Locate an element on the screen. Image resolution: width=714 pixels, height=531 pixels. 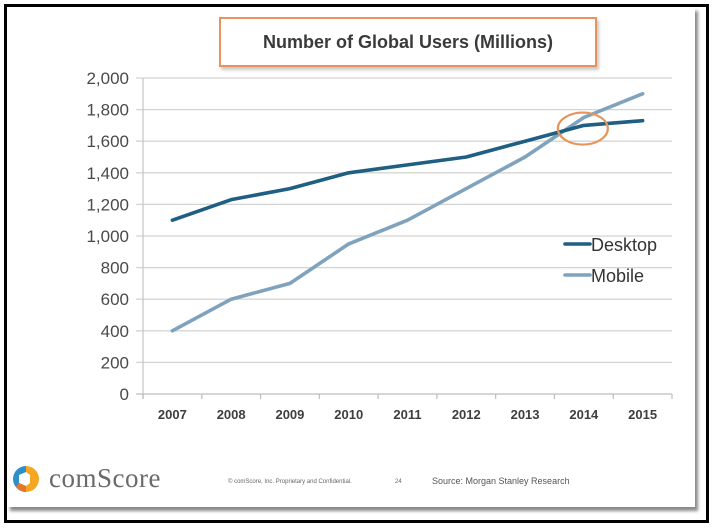
comscore-logo: comScore is located at coordinates (86, 478).